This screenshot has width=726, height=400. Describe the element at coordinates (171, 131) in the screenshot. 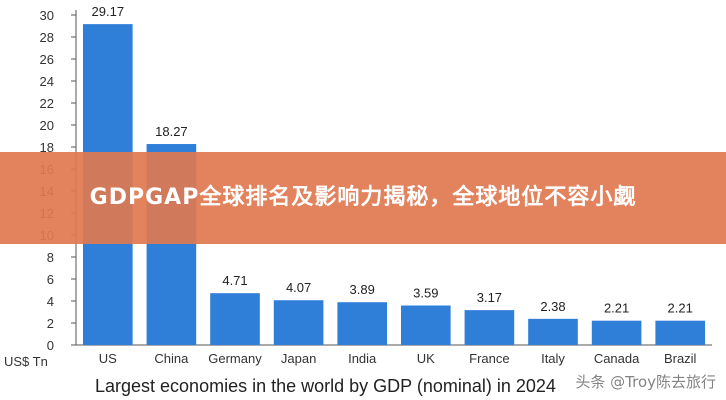

I see `data-label: 18.27` at that location.